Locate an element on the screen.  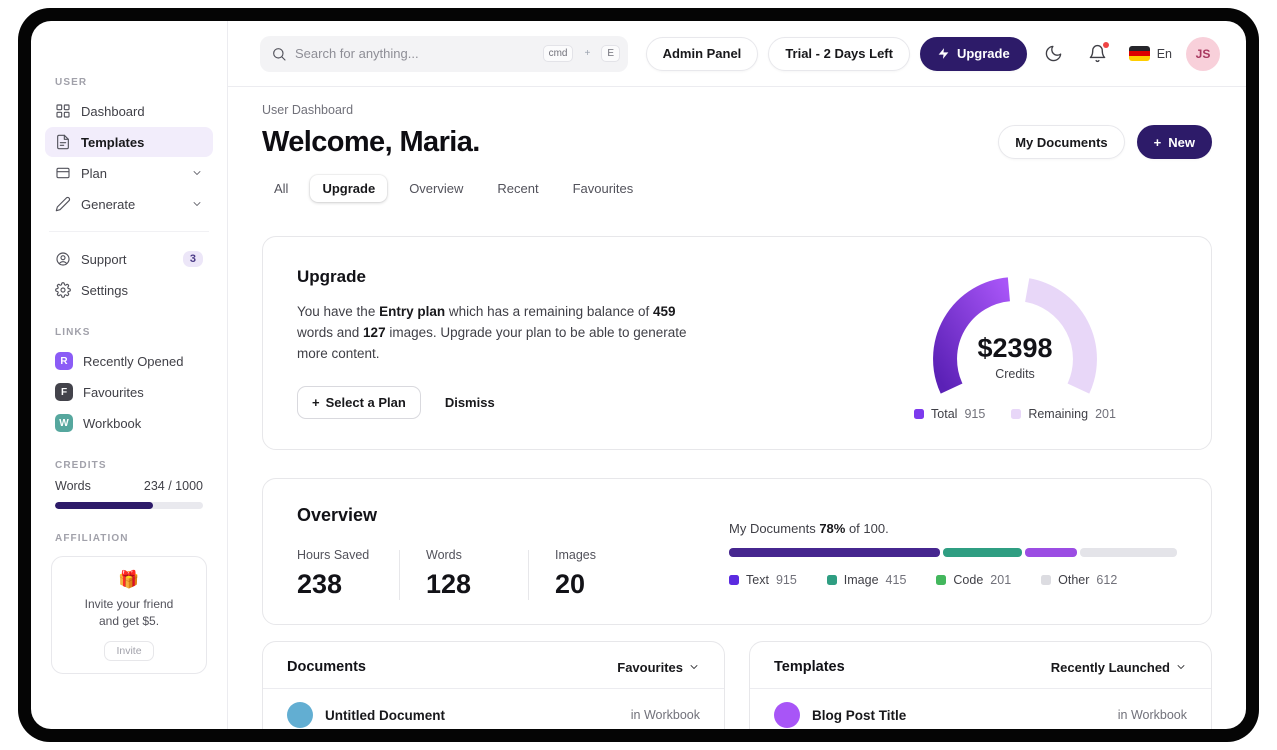
gauge-center-value: $2398 is located at coordinates (1014, 348).